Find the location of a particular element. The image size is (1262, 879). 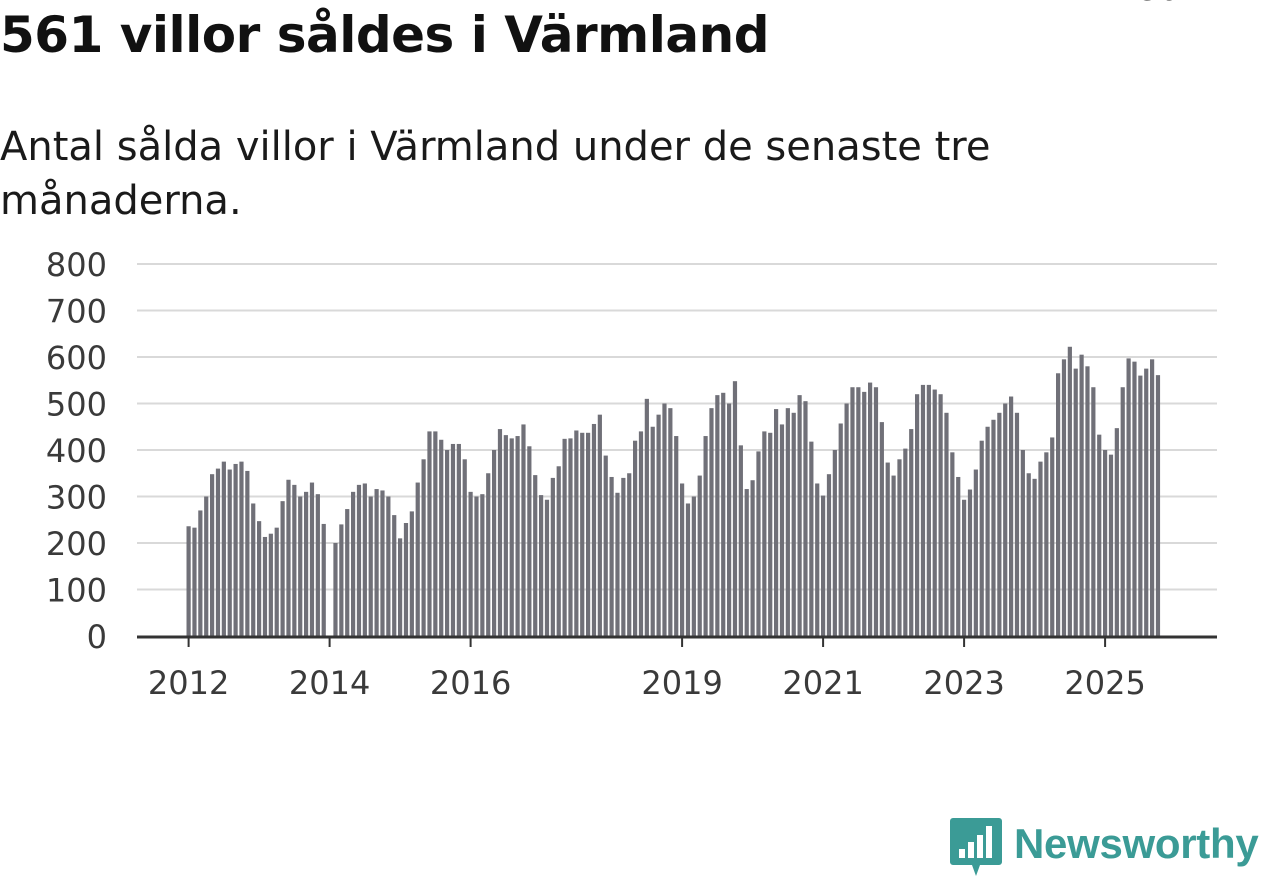

y-tick-label: 500 is located at coordinates (76, 405).